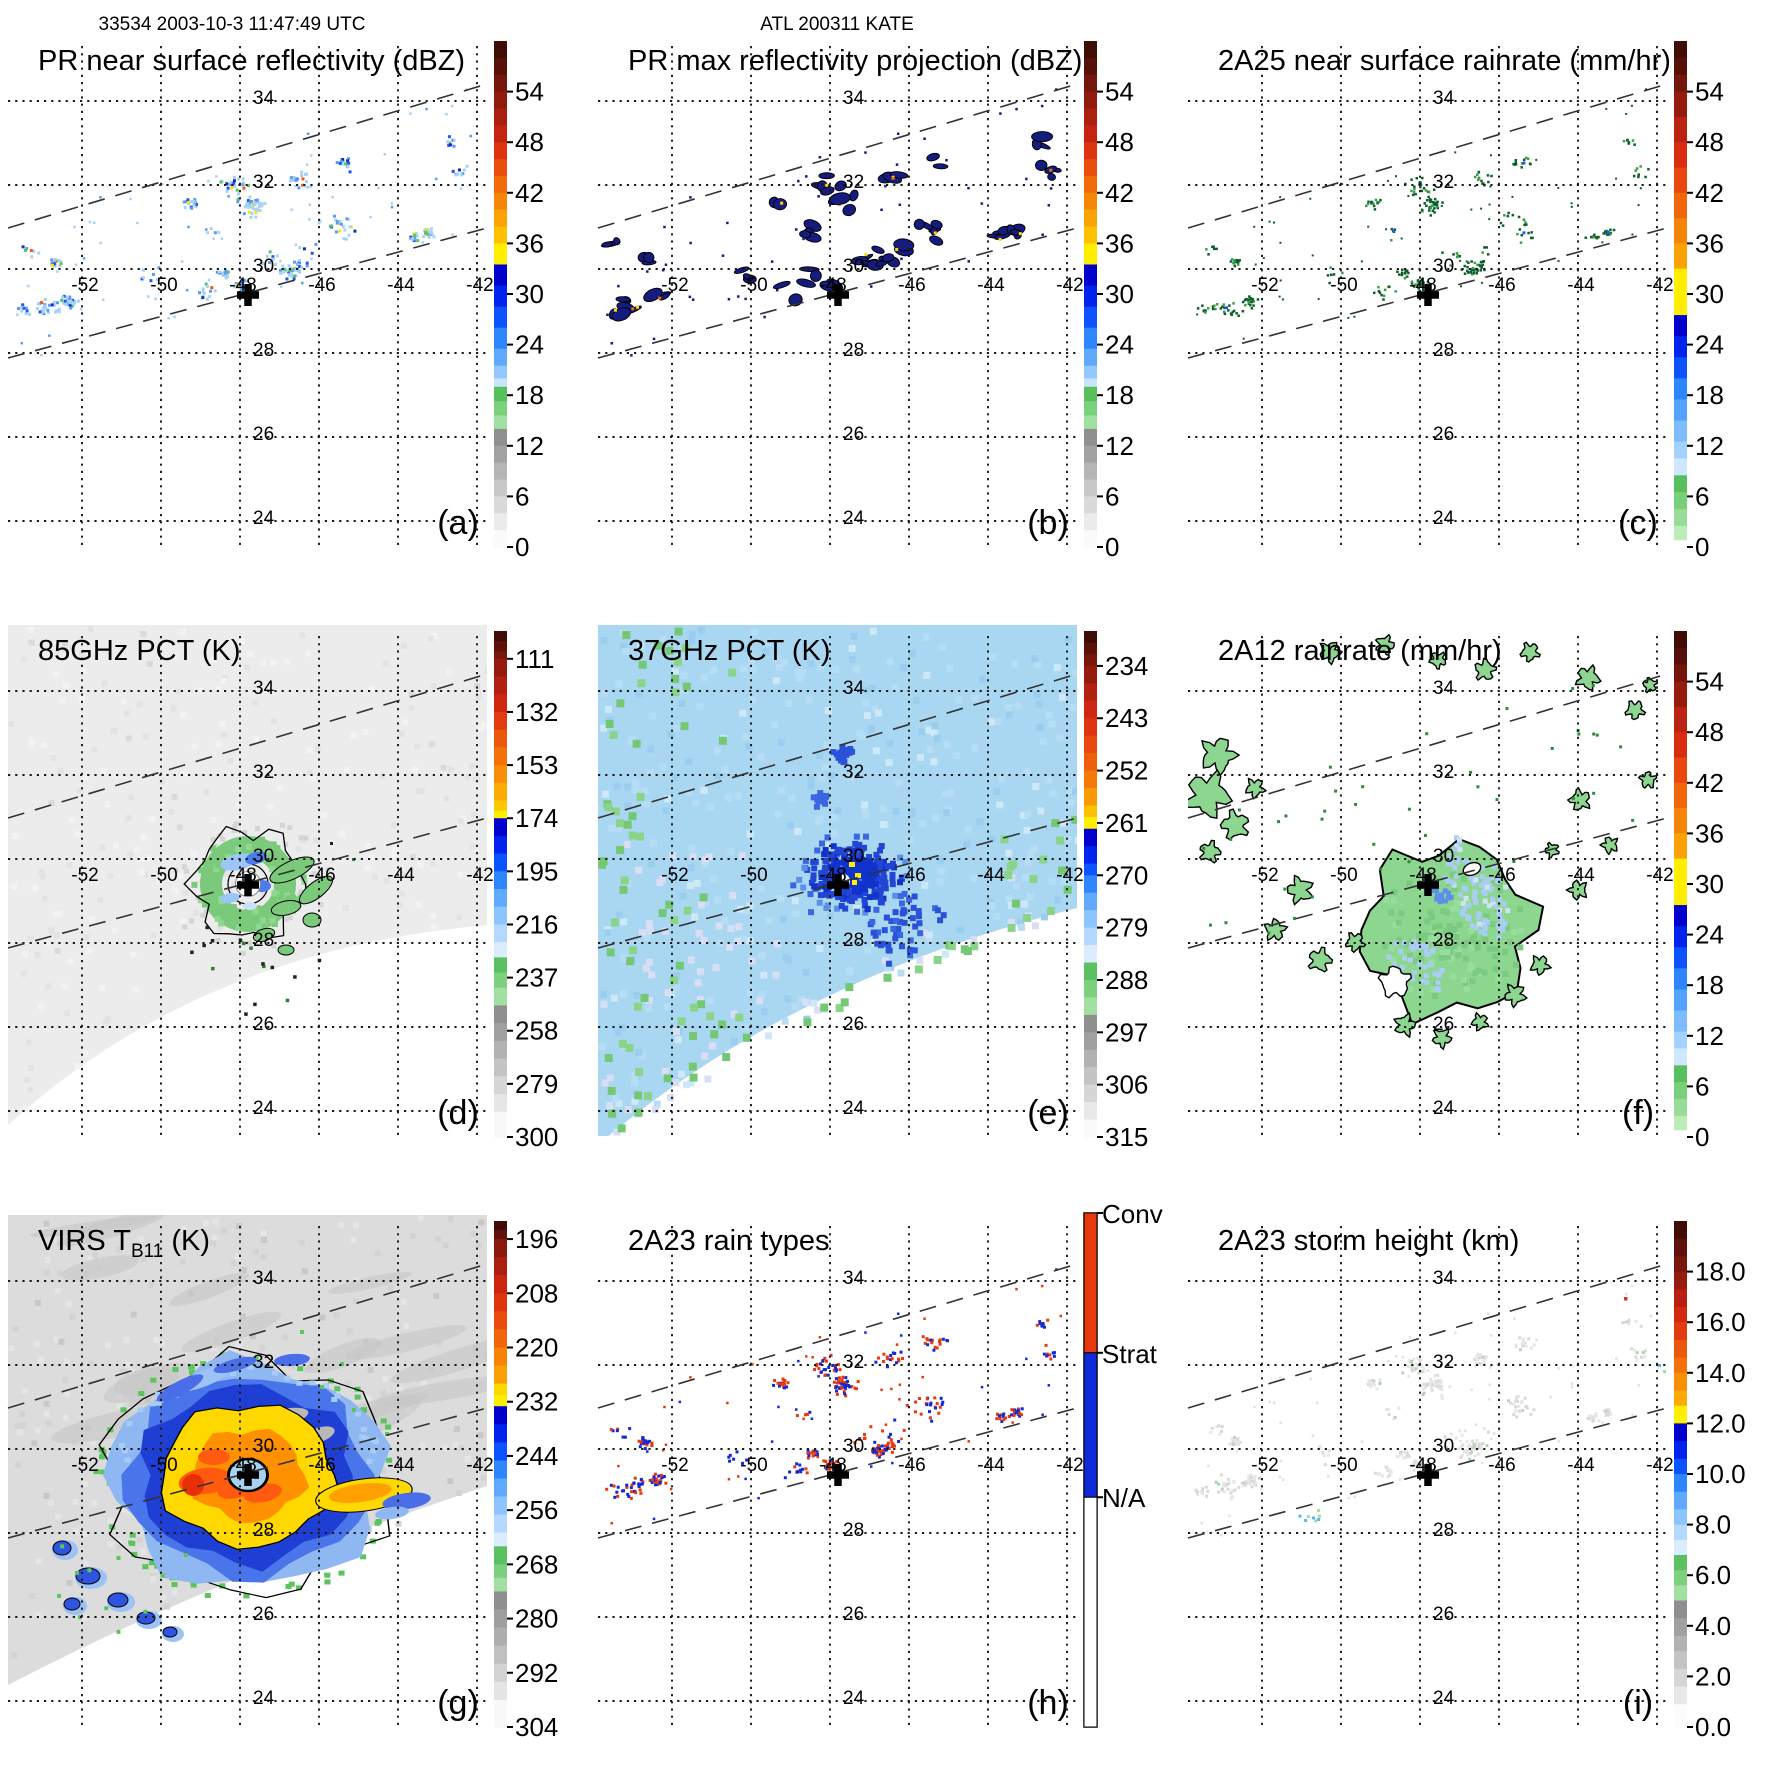  What do you see at coordinates (1709, 682) in the screenshot?
I see `colorbar-tick-label: 54` at bounding box center [1709, 682].